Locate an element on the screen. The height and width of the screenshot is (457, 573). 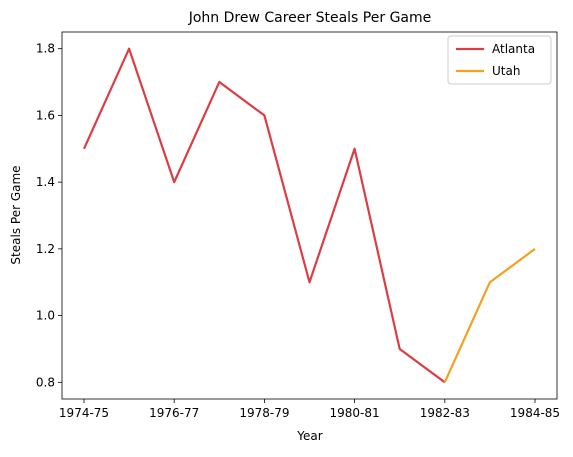
chart-title: John Drew Career Steals Per Game is located at coordinates (310, 18).